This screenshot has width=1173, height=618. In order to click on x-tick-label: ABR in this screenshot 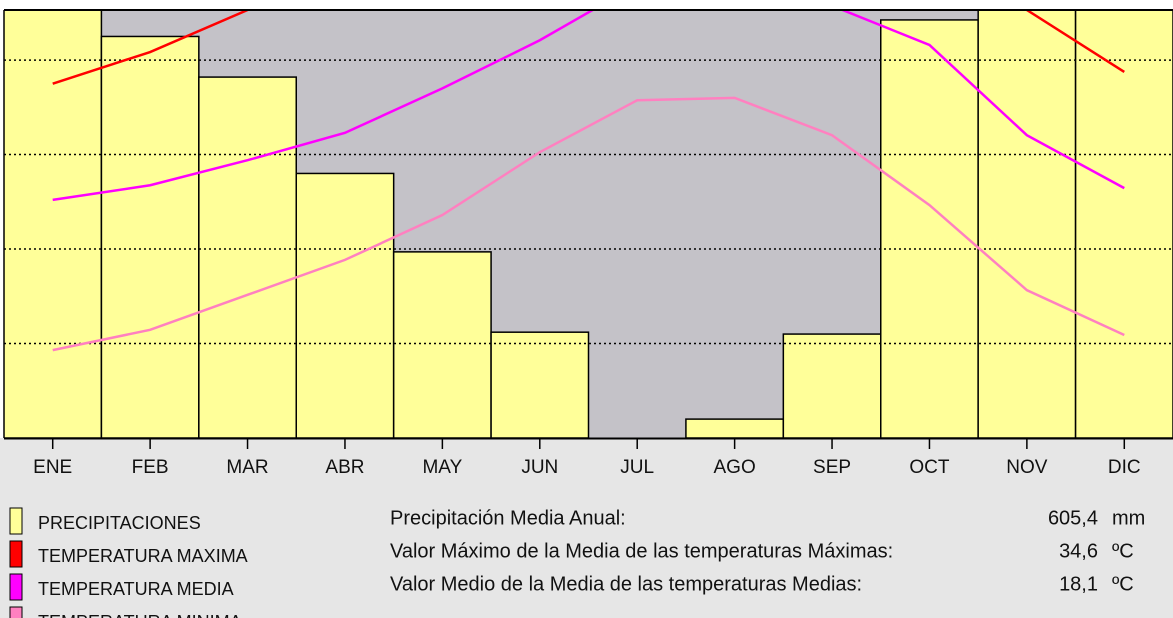, I will do `click(344, 467)`.